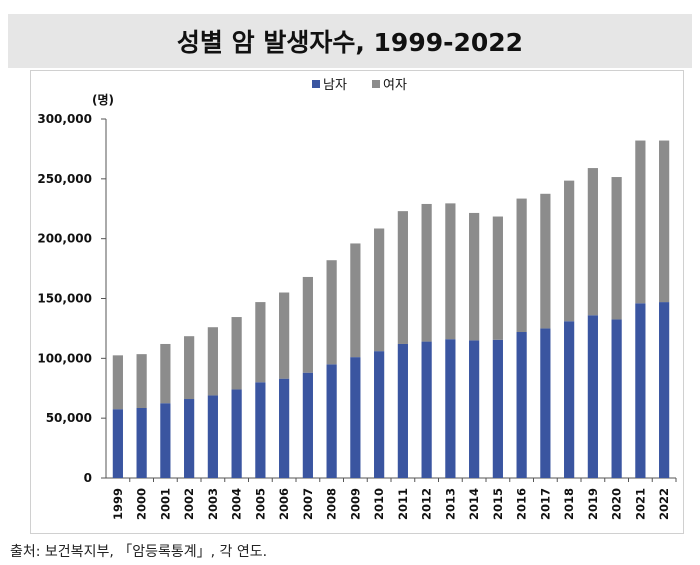  What do you see at coordinates (498, 504) in the screenshot?
I see `x-tick-label: 2015` at bounding box center [498, 504].